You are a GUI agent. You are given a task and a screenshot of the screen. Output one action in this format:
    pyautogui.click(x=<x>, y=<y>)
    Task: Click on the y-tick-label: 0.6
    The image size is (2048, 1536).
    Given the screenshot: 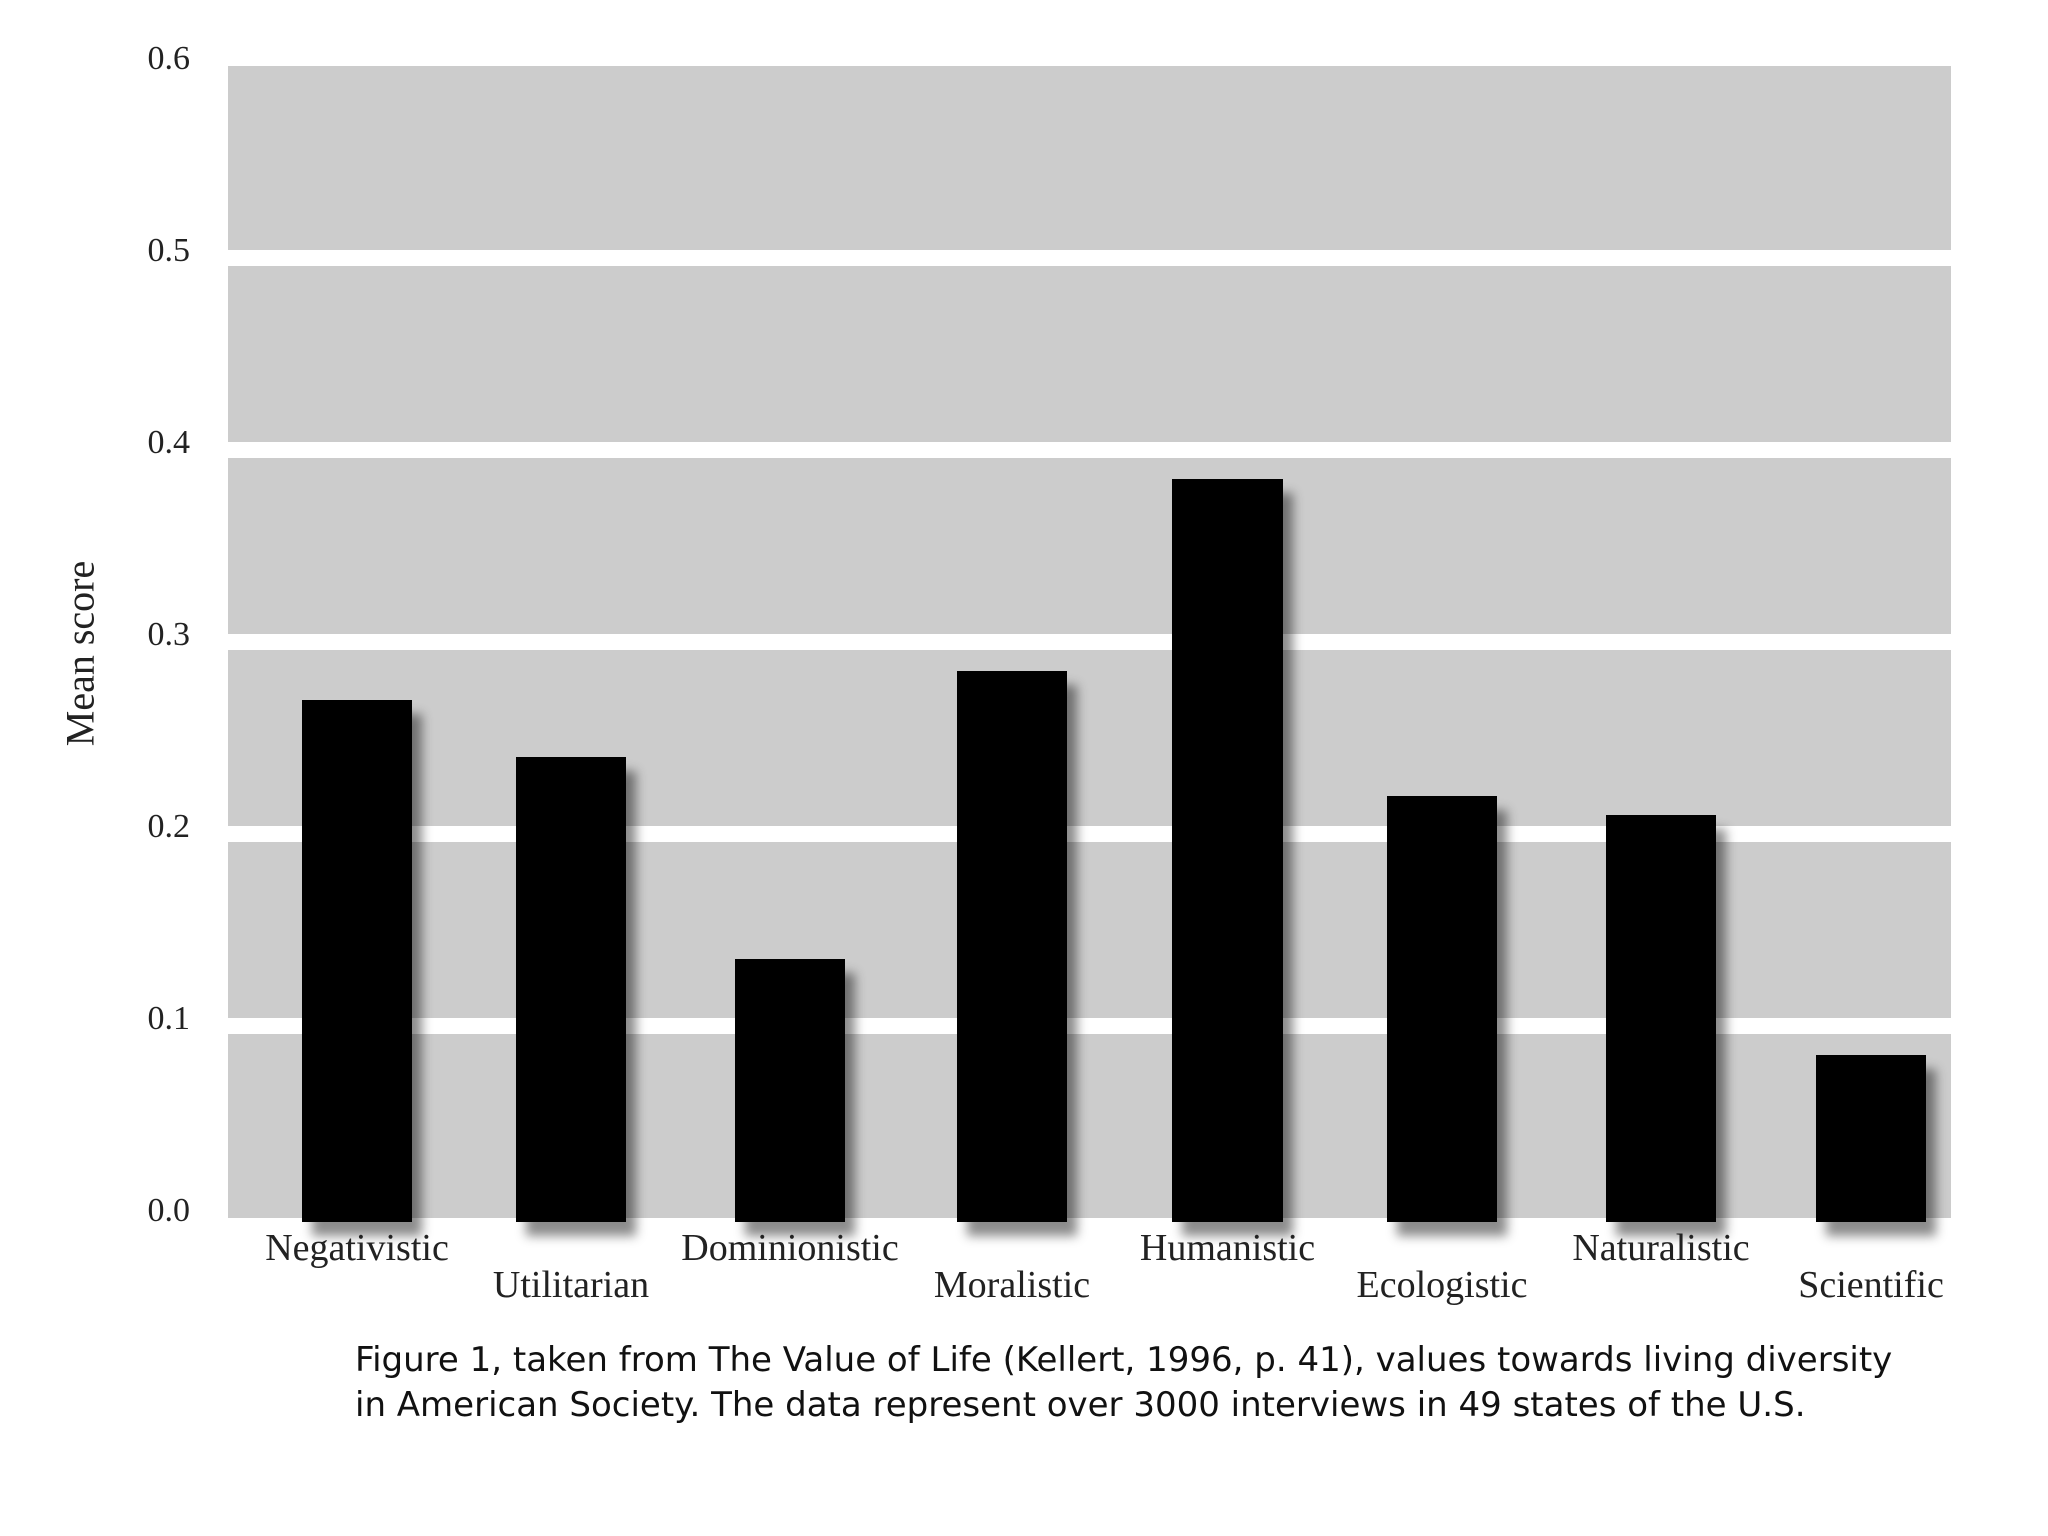 What is the action you would take?
    pyautogui.click(x=169, y=58)
    